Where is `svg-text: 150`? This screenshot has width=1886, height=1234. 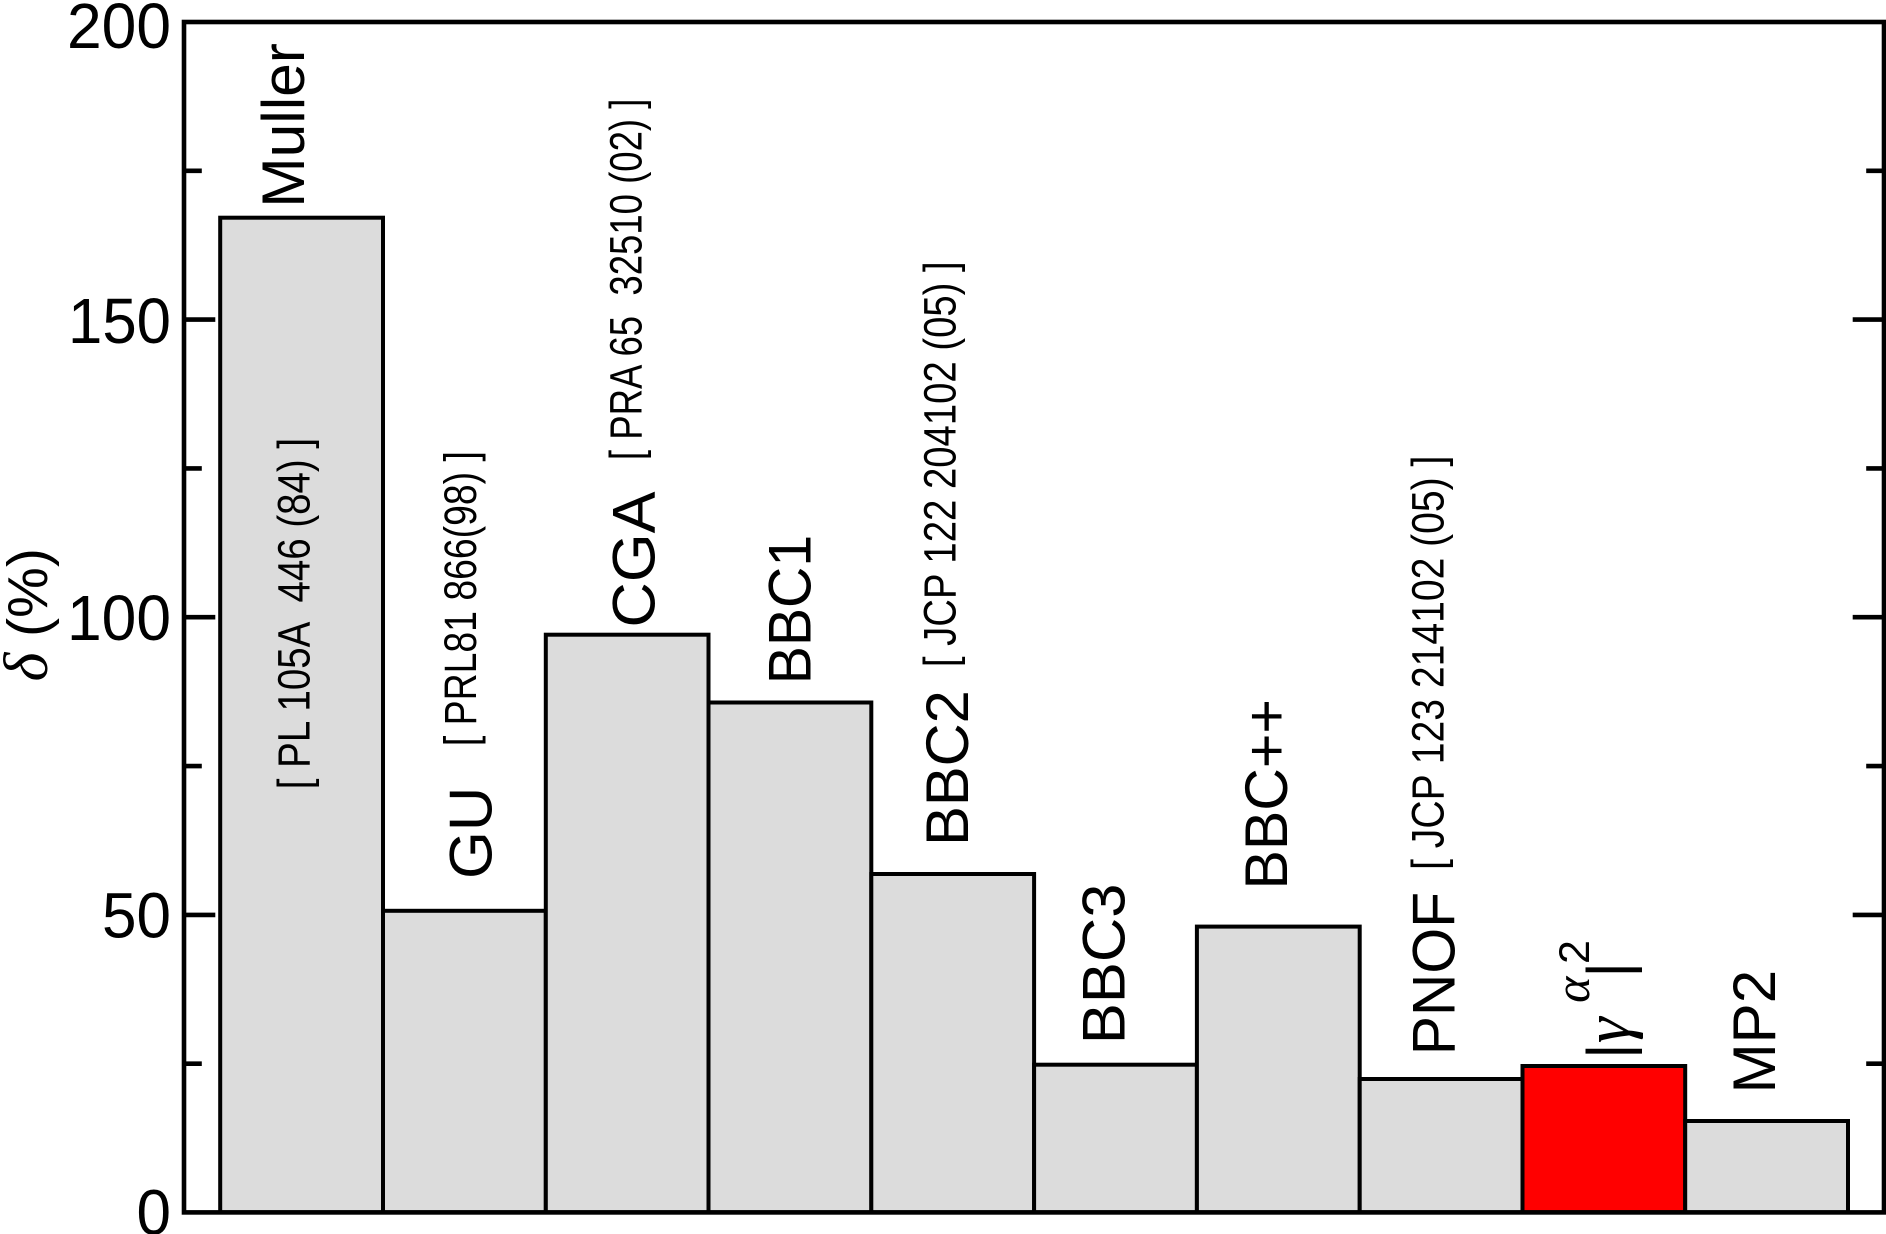 svg-text: 150 is located at coordinates (119, 321).